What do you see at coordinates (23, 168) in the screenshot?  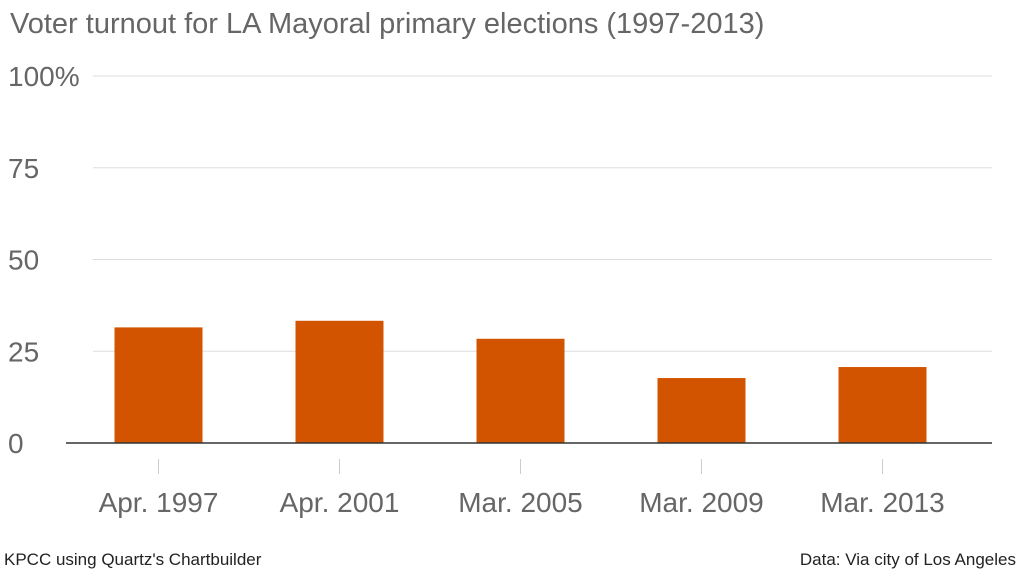 I see `y-tick-label: 75` at bounding box center [23, 168].